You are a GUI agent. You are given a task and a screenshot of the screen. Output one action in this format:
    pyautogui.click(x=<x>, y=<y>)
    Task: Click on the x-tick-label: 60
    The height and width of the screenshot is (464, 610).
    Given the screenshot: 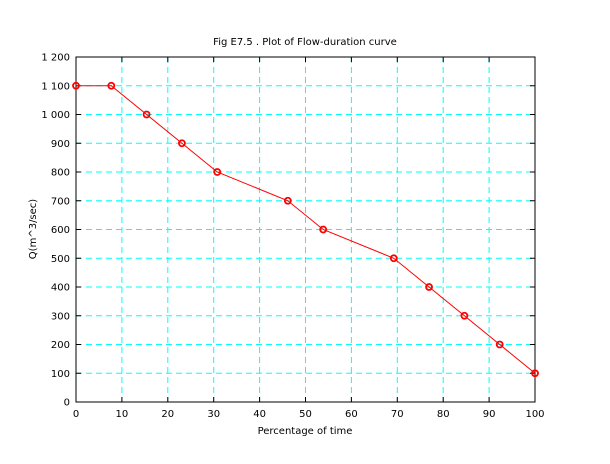 What is the action you would take?
    pyautogui.click(x=351, y=414)
    